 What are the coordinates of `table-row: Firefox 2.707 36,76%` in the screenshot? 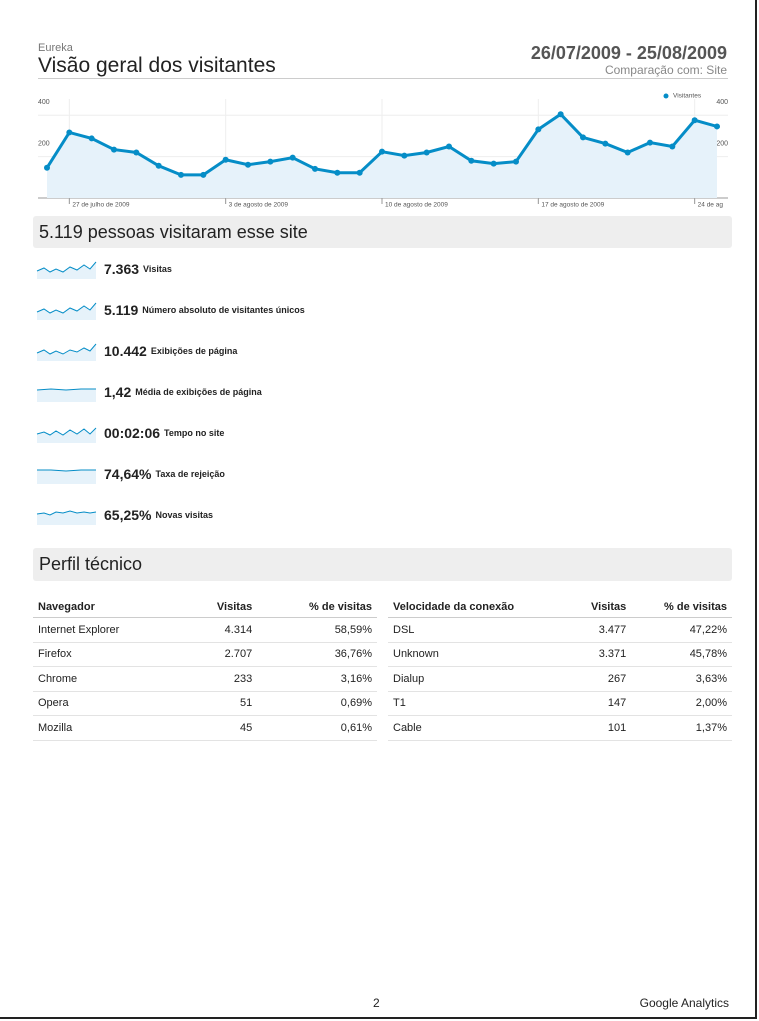 It's located at (205, 654).